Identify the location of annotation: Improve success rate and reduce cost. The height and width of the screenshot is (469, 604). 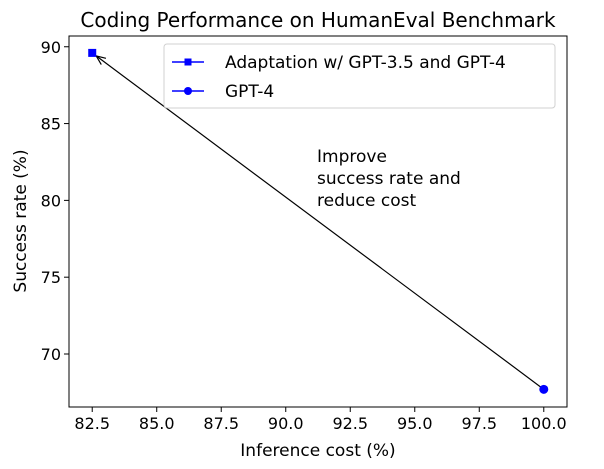
(389, 179).